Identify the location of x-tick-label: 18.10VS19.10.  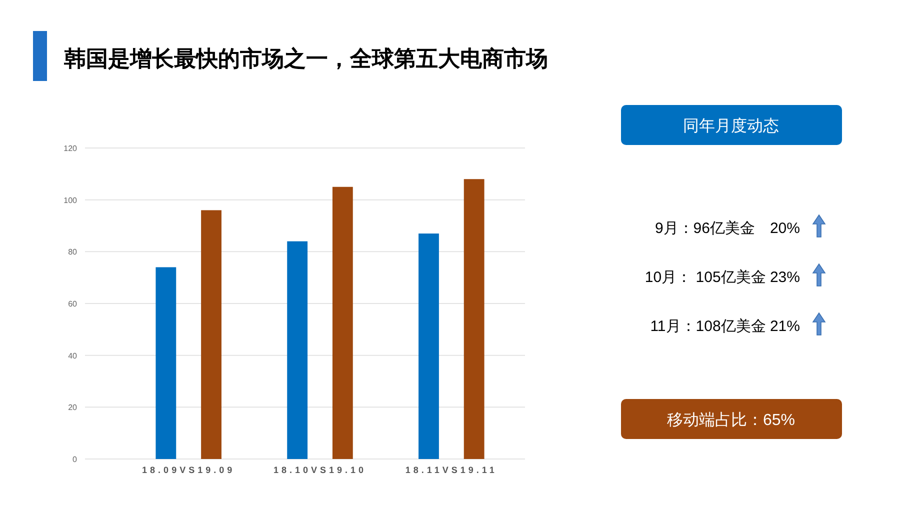
(320, 470).